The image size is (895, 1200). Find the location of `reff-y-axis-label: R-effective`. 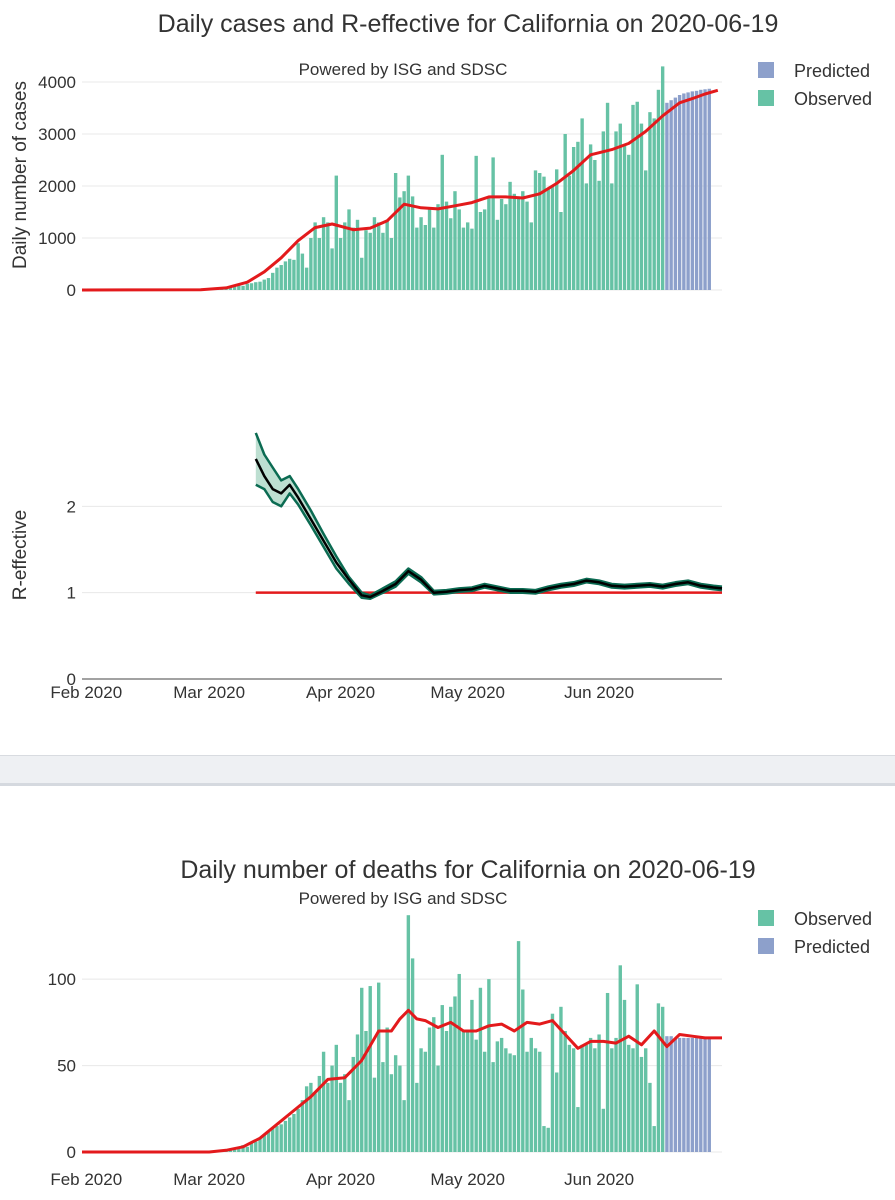

reff-y-axis-label: R-effective is located at coordinates (20, 555).